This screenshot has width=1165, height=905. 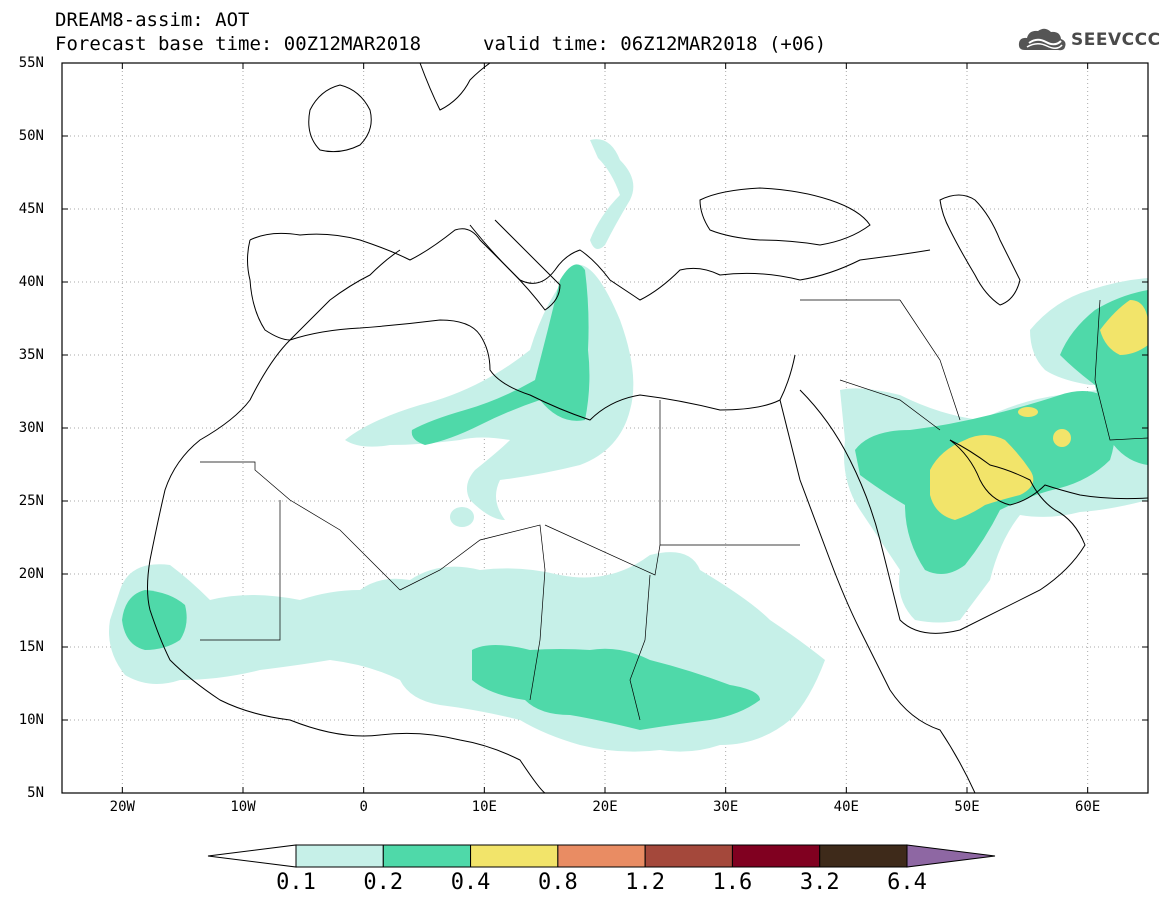 I want to click on border-algeria-niger, so click(x=472, y=557).